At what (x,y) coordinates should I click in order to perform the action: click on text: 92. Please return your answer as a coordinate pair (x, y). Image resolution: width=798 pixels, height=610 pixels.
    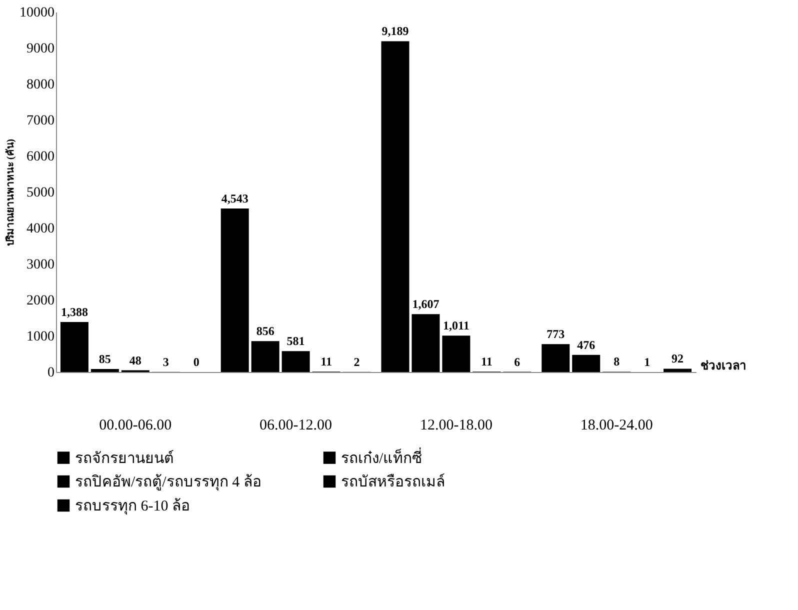
    Looking at the image, I should click on (678, 359).